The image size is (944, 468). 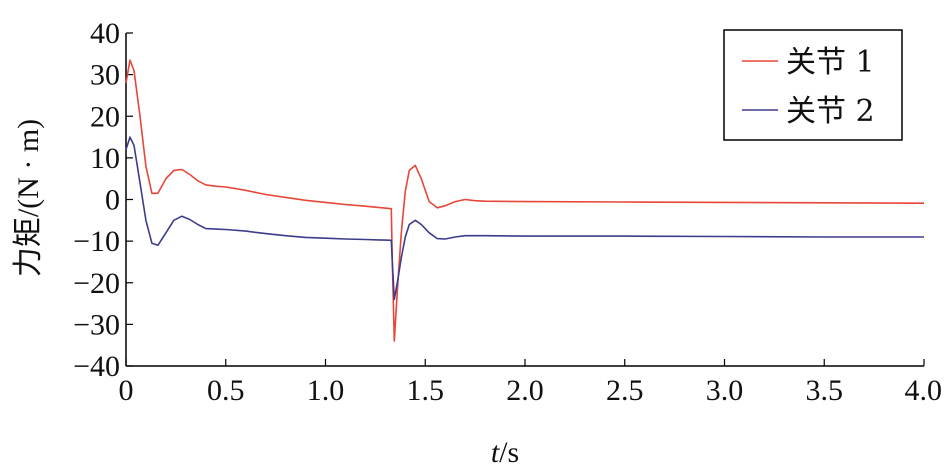 What do you see at coordinates (105, 116) in the screenshot?
I see `y-tick-label: 20` at bounding box center [105, 116].